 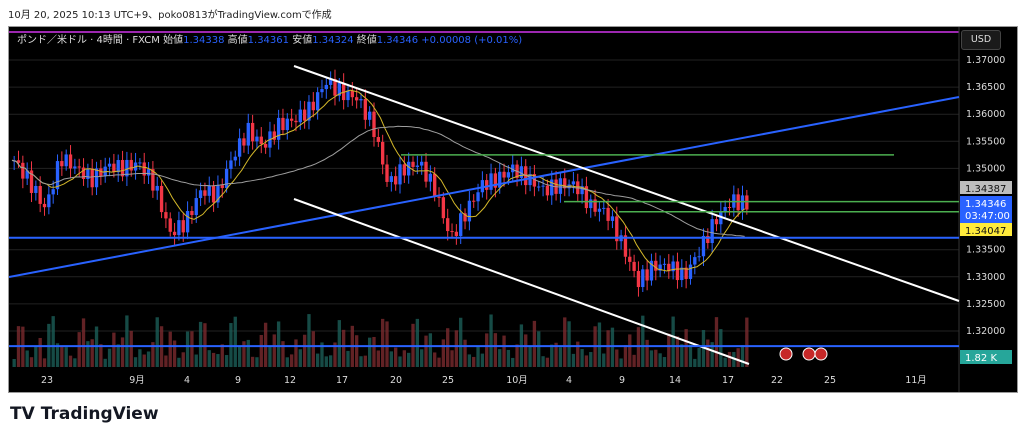 I want to click on volume-label-bg, so click(x=986, y=357).